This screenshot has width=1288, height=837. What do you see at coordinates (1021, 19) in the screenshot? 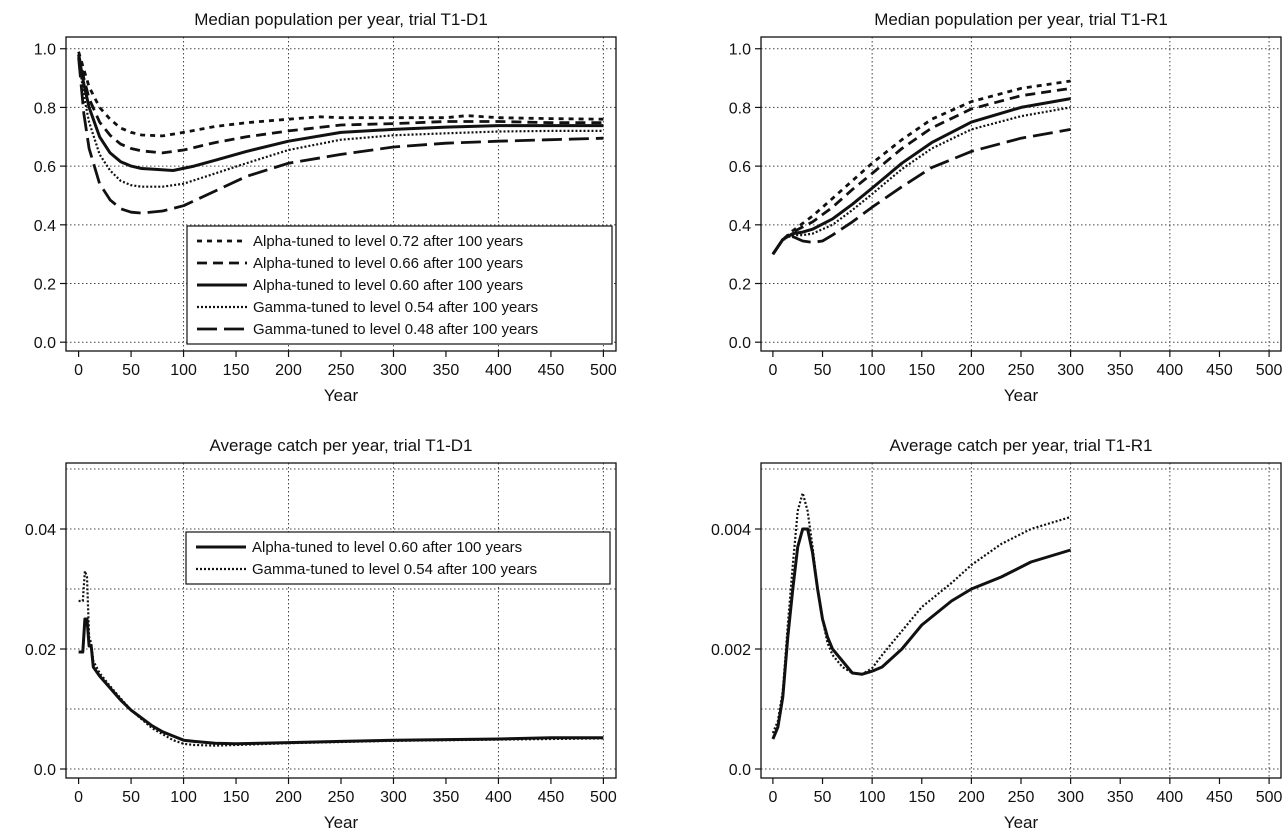
I see `chart-title: Median population per year, trial T1-R1` at bounding box center [1021, 19].